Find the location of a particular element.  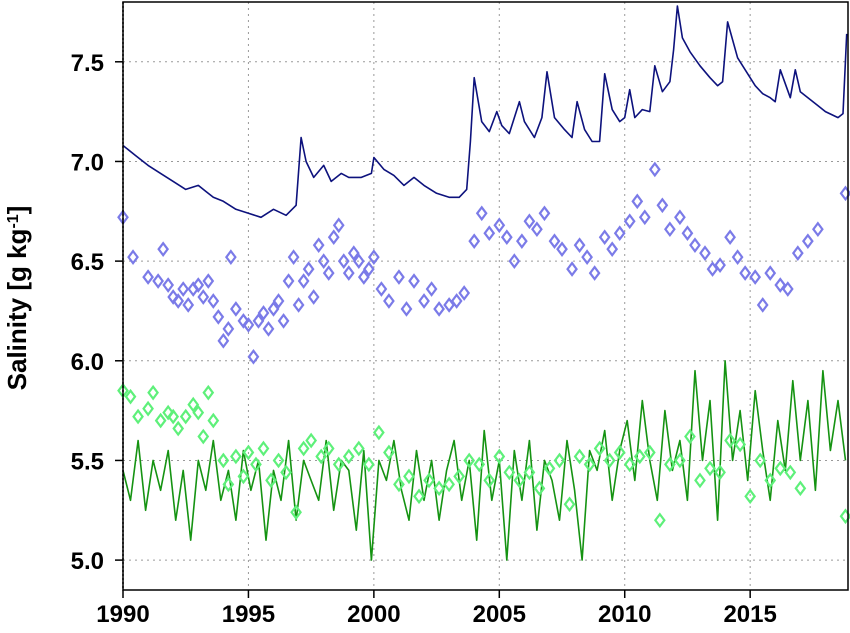

y-tick-label: 6.0 is located at coordinates (87, 362).